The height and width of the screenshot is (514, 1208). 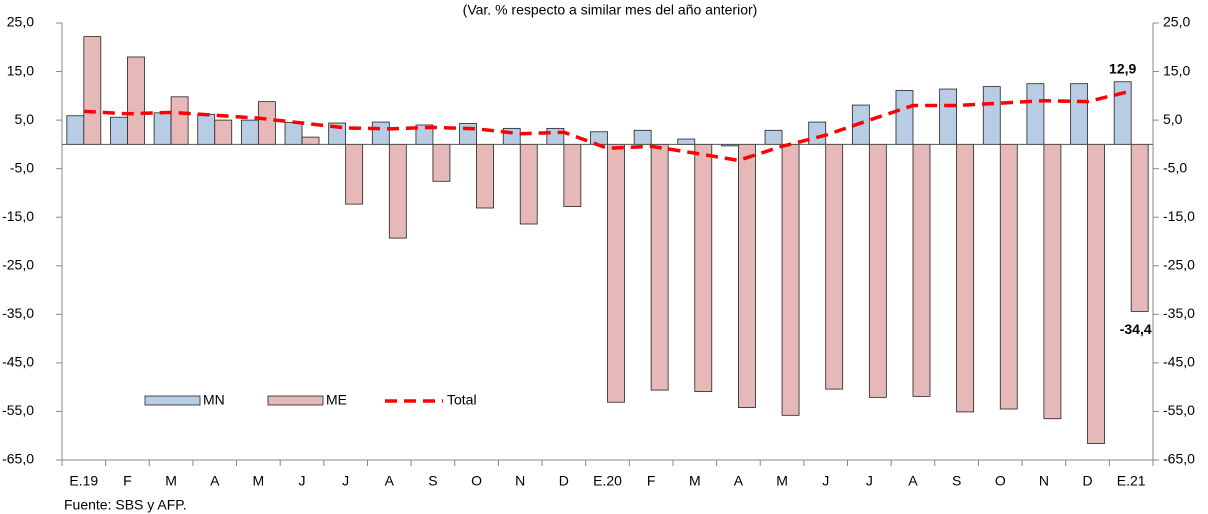 I want to click on y-tick-label: -25,0, so click(x=18, y=264).